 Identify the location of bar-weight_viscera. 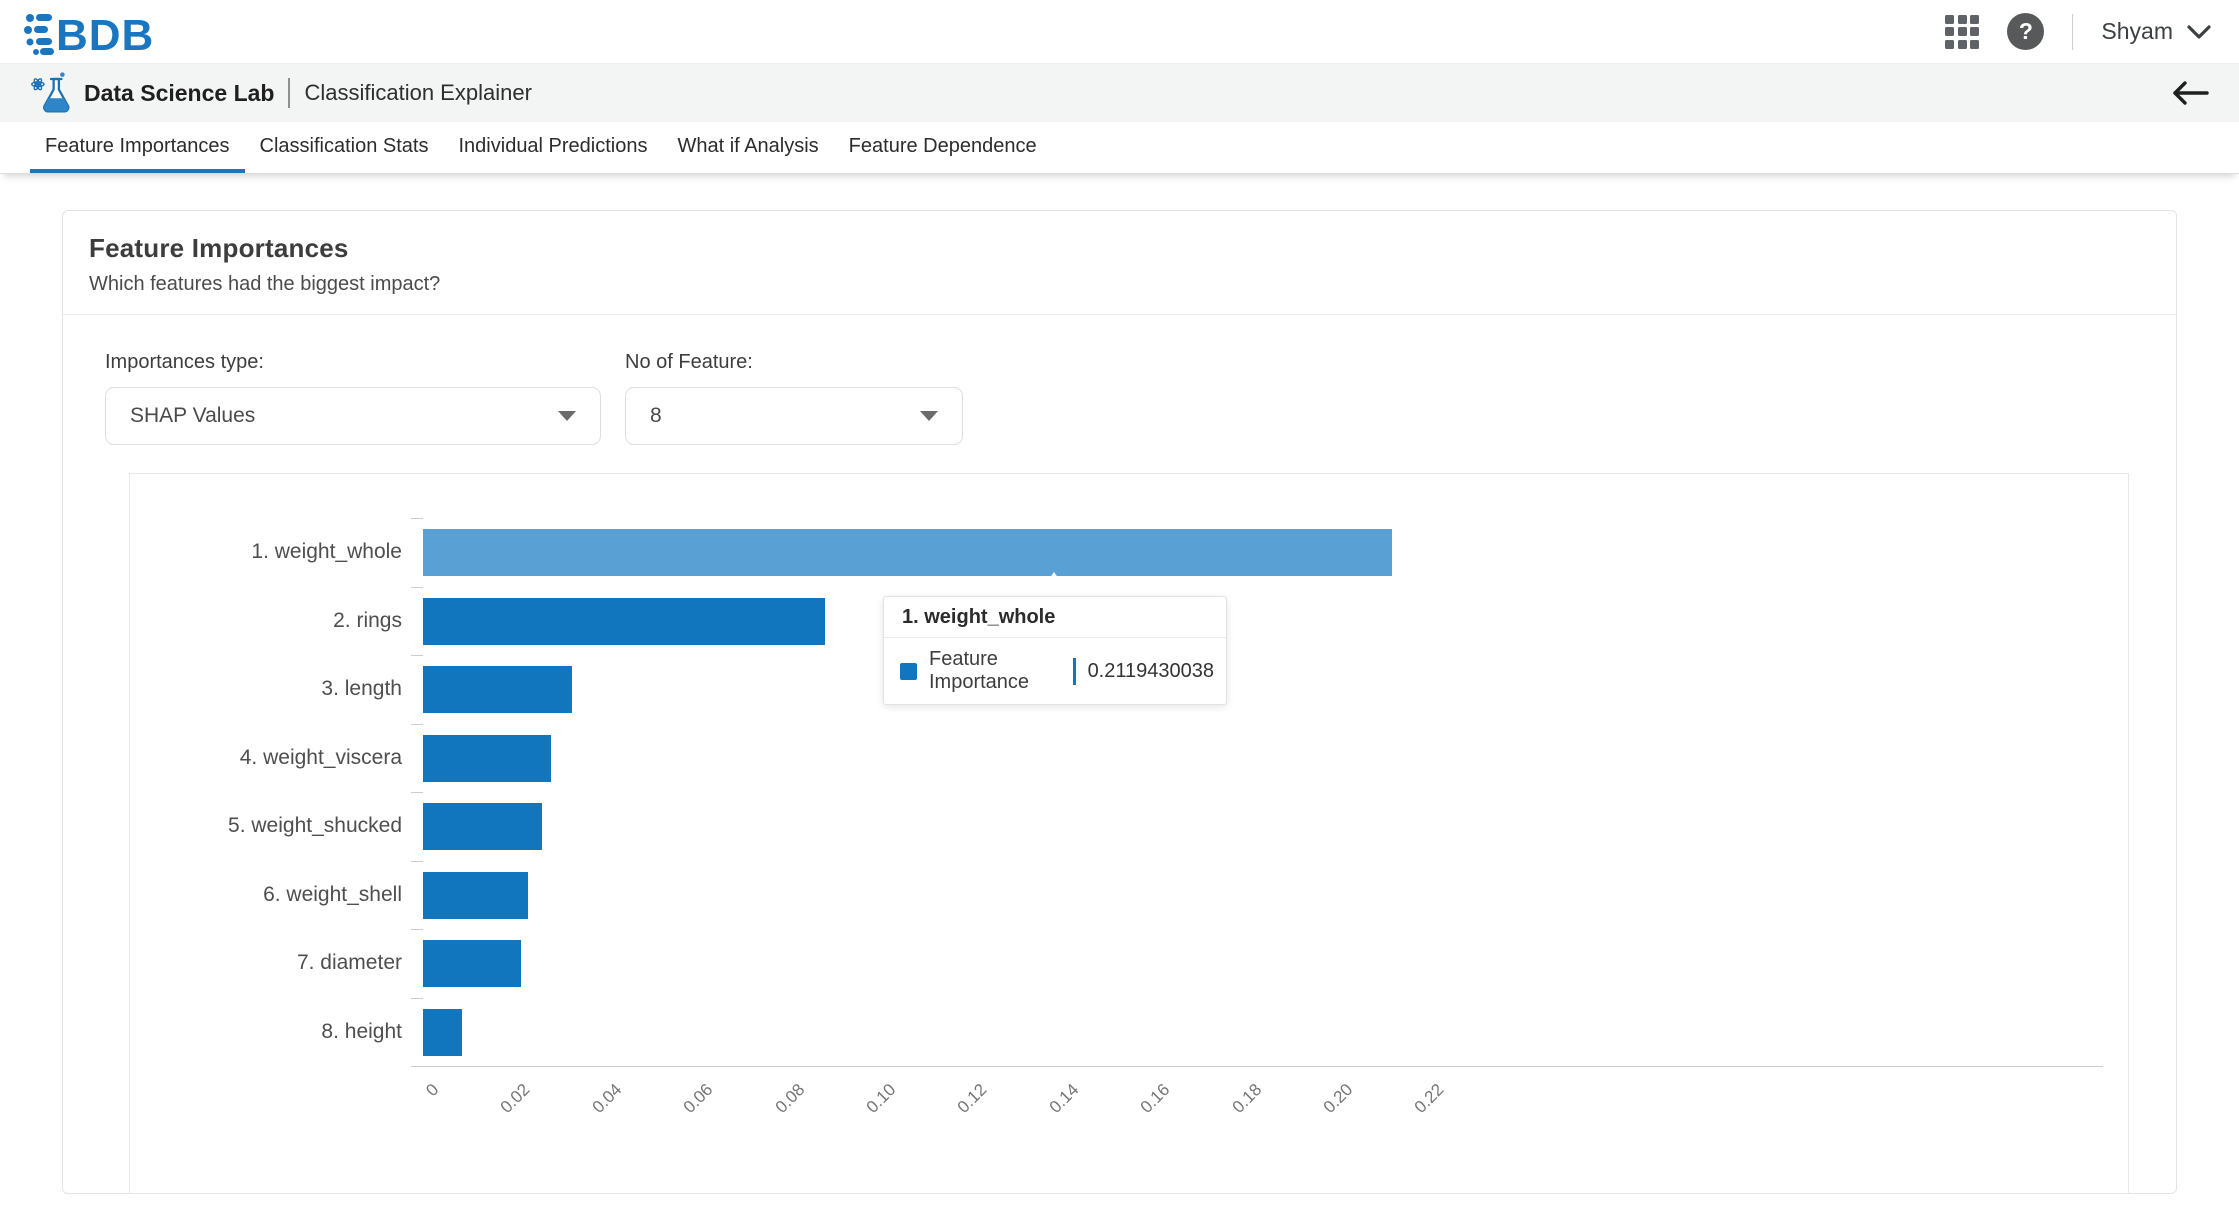
(487, 758).